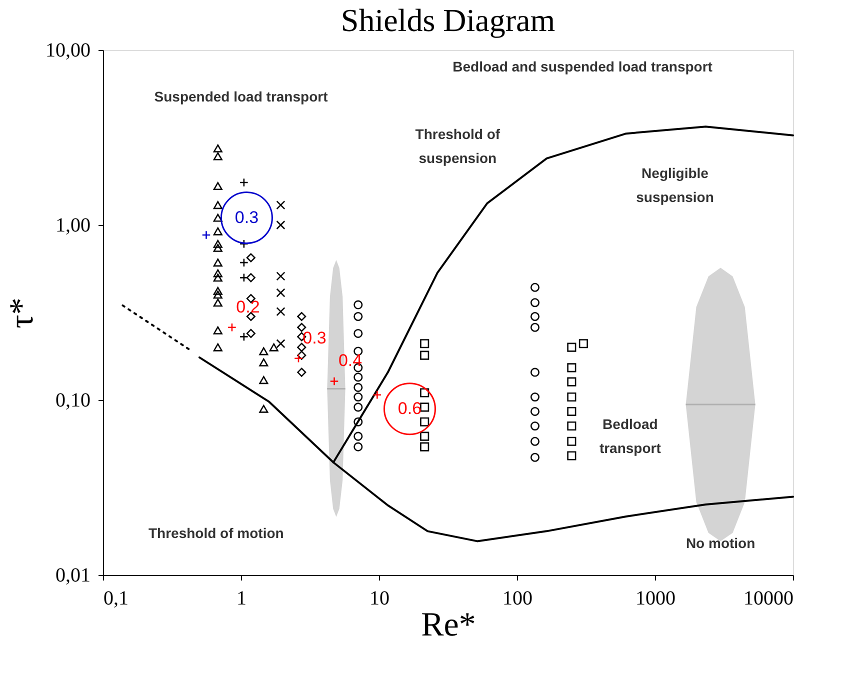 The image size is (845, 692). Describe the element at coordinates (630, 436) in the screenshot. I see `annotation: Bedload transport` at that location.